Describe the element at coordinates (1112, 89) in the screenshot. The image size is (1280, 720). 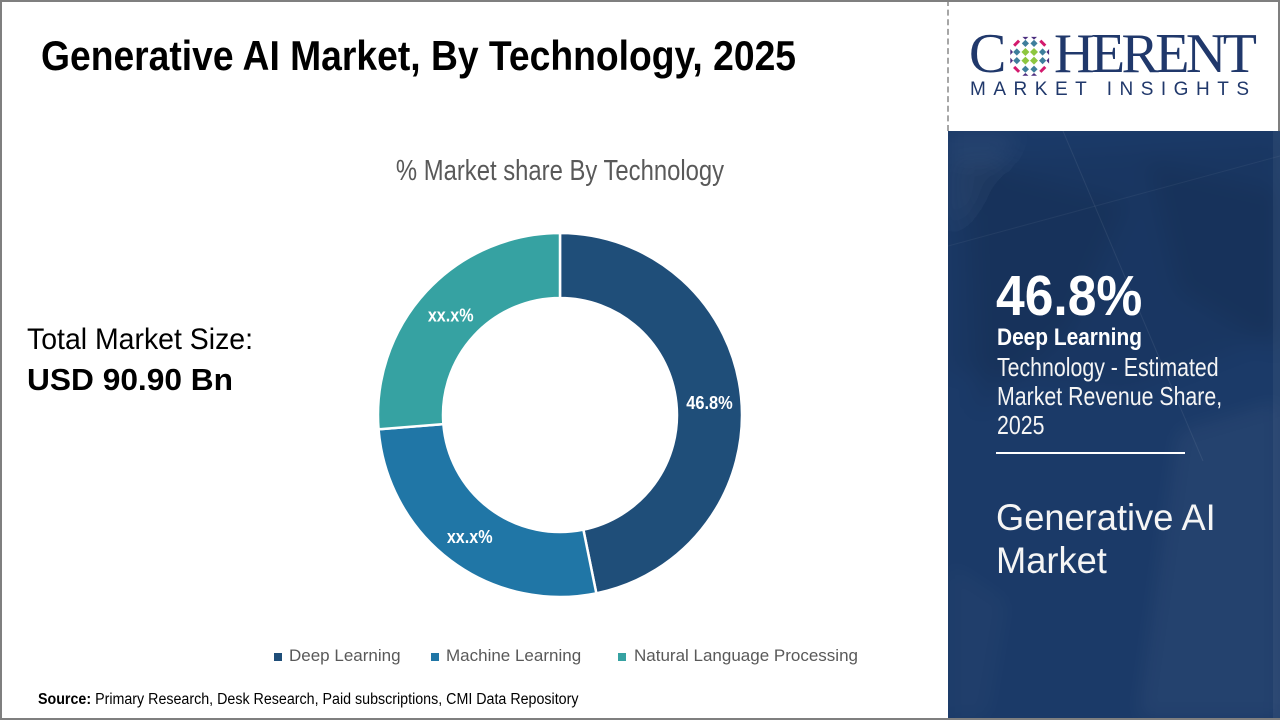
I see `svg-text: MARKET INSIGHTS` at that location.